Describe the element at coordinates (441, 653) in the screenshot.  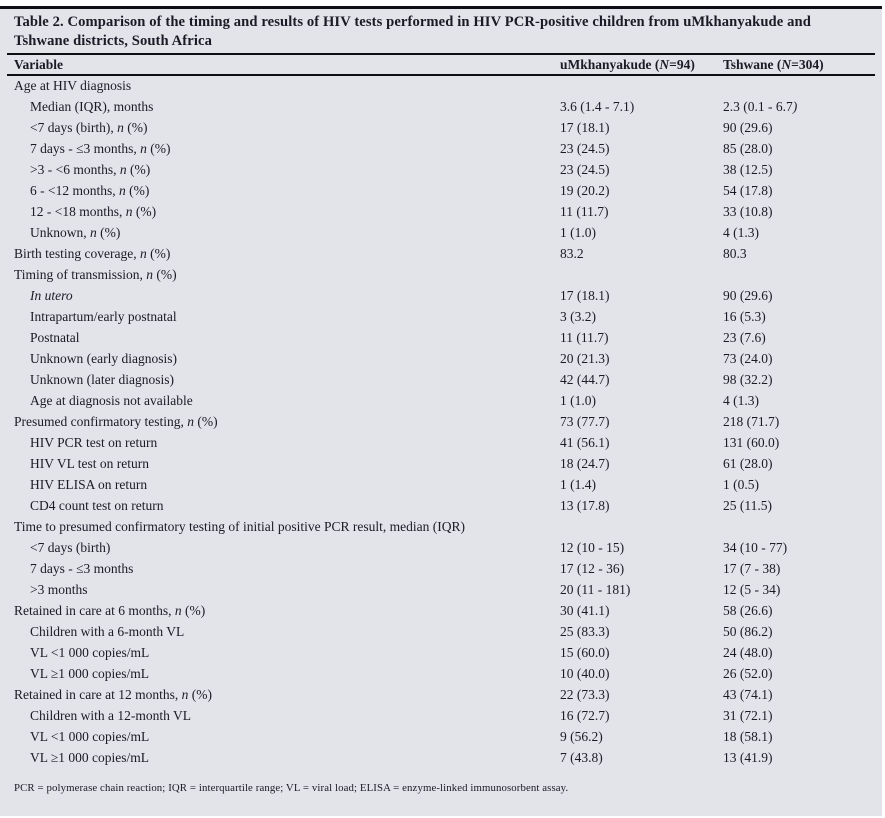
I see `table-row: VL <1 000 copies/mL 15 (60.0) 24 (48.0)` at that location.